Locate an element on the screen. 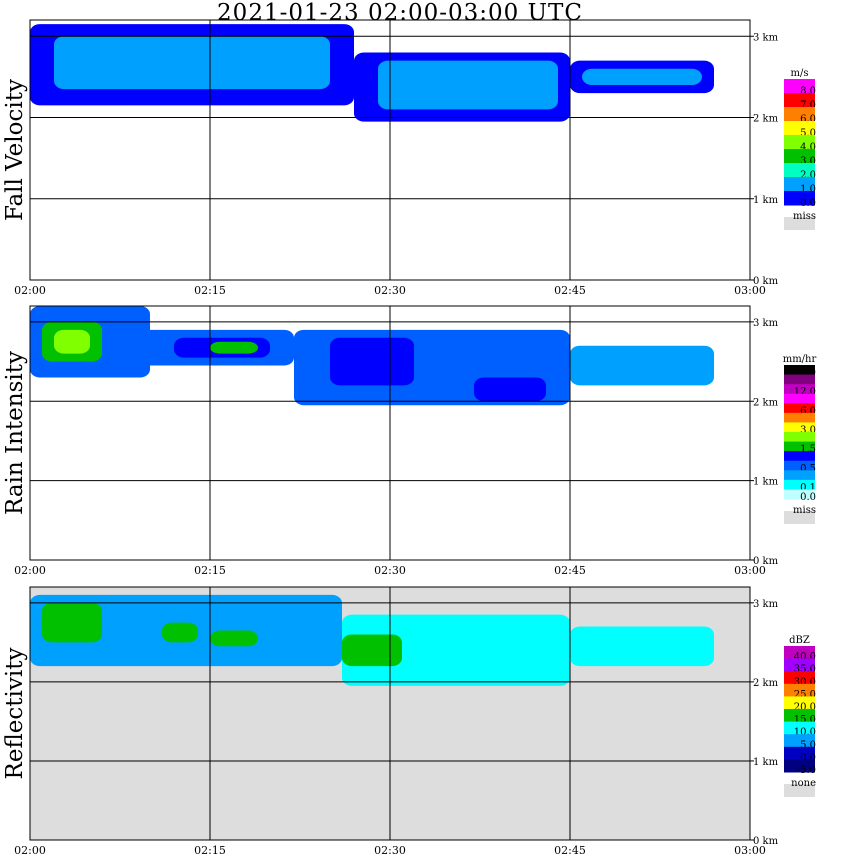 The height and width of the screenshot is (868, 850). y-axis-label: Fall Velocity is located at coordinates (15, 150).